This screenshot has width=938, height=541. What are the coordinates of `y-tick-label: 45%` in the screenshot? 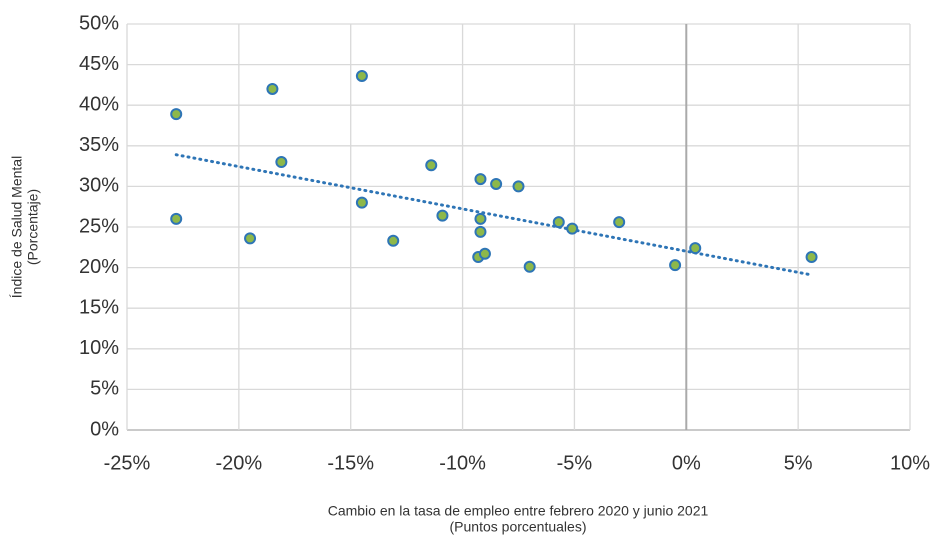 It's located at (99, 64).